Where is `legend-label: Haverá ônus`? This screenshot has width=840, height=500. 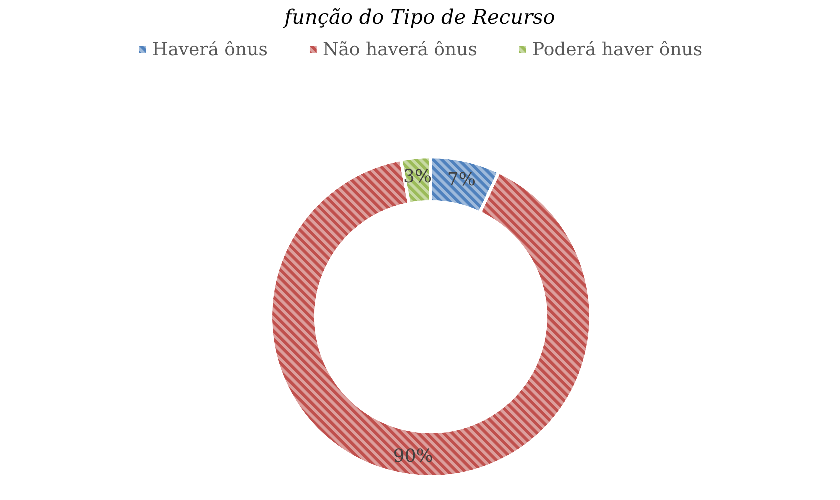 legend-label: Haverá ônus is located at coordinates (210, 50).